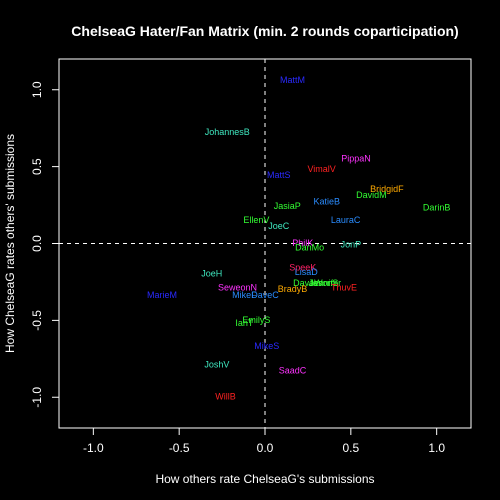 This screenshot has height=500, width=500. I want to click on point-label: EllenV, so click(256, 220).